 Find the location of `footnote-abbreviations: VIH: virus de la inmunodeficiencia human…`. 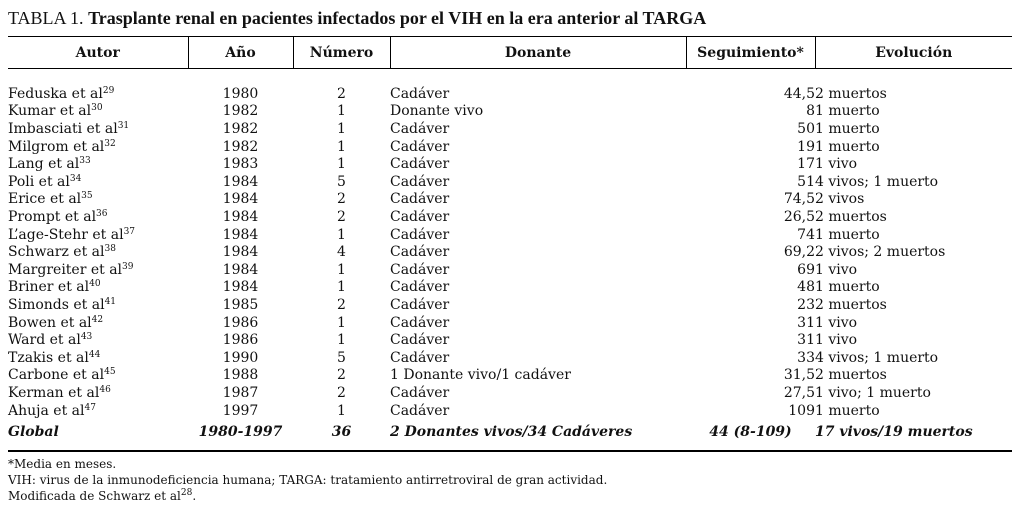

footnote-abbreviations: VIH: virus de la inmunodeficiencia human… is located at coordinates (308, 480).